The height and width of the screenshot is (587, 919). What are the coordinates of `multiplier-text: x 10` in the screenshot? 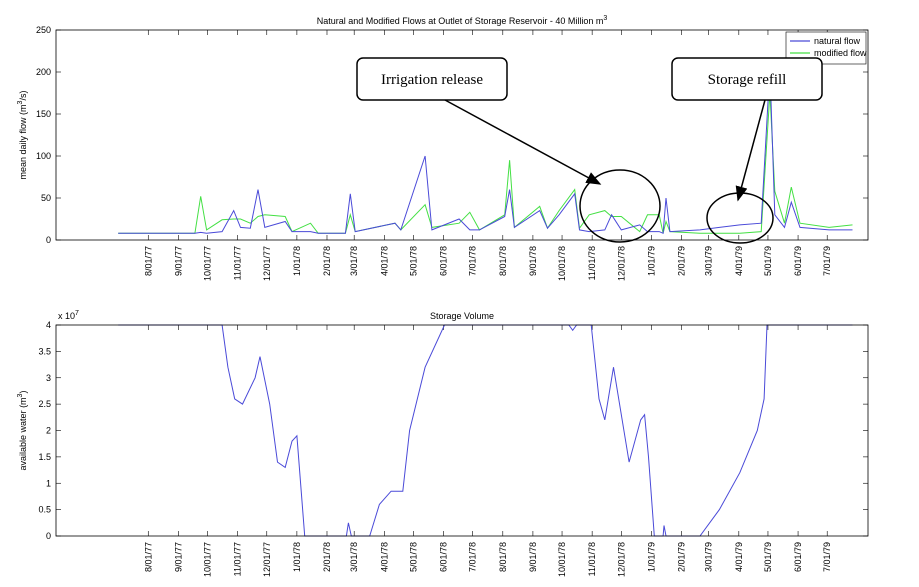 It's located at (66, 316).